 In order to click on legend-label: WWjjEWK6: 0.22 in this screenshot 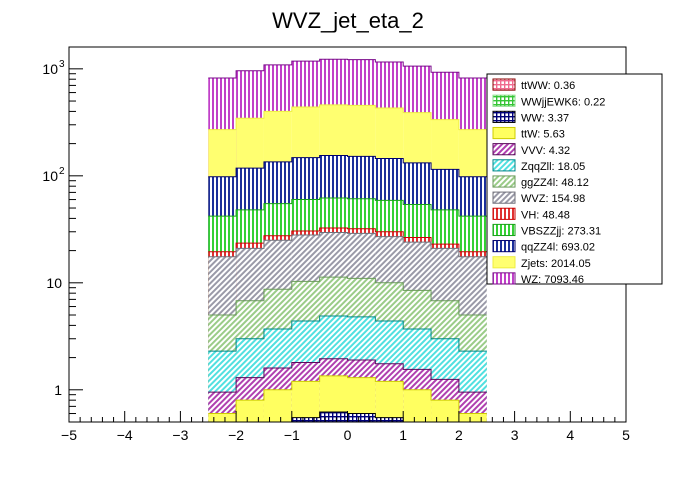, I will do `click(563, 102)`.